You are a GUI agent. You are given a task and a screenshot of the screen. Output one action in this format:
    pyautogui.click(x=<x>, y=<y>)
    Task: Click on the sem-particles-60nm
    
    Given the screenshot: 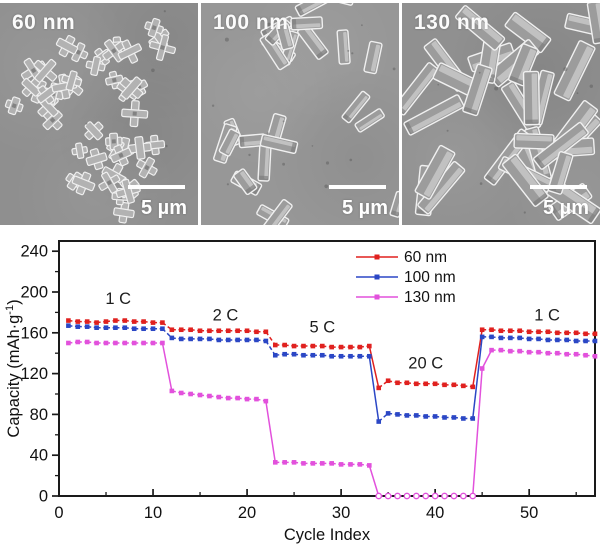 What is the action you would take?
    pyautogui.click(x=90, y=117)
    